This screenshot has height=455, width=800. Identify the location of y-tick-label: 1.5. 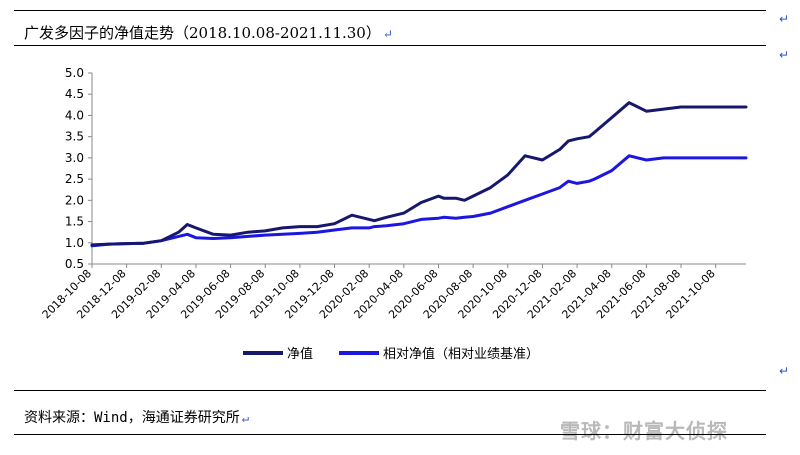
(74, 222).